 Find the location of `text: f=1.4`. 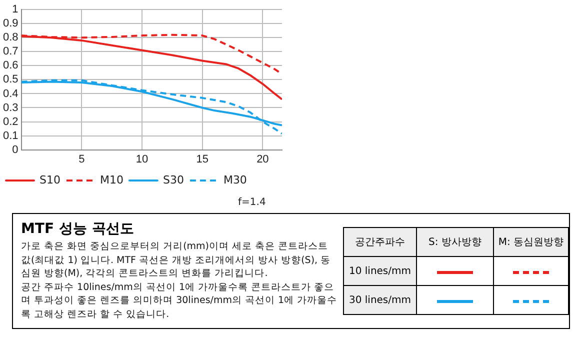

text: f=1.4 is located at coordinates (252, 202).